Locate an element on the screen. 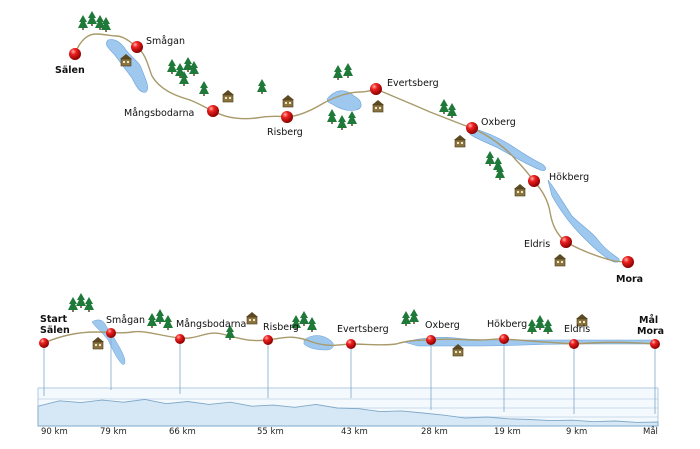  checkpoint-smagan: Smågan is located at coordinates (158, 44).